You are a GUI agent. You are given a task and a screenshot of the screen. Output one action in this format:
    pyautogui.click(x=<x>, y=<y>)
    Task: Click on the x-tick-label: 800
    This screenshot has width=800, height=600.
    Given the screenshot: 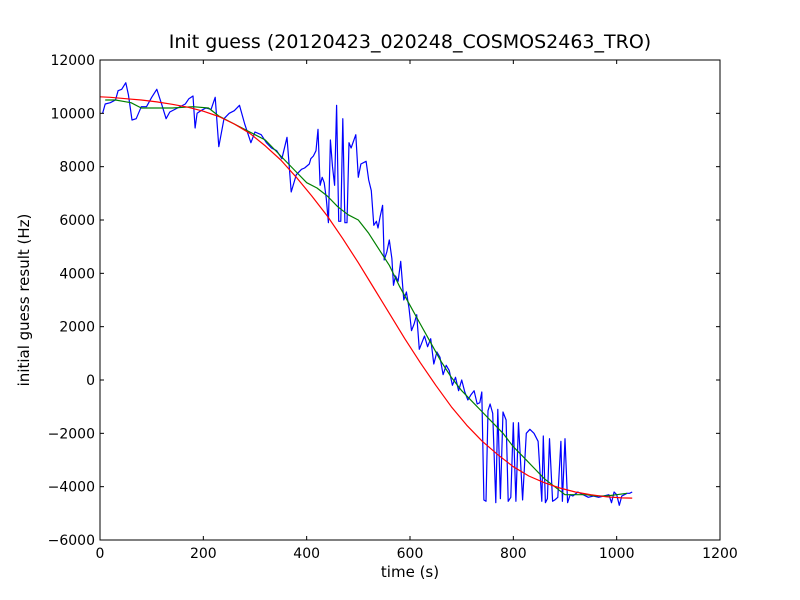 What is the action you would take?
    pyautogui.click(x=513, y=554)
    